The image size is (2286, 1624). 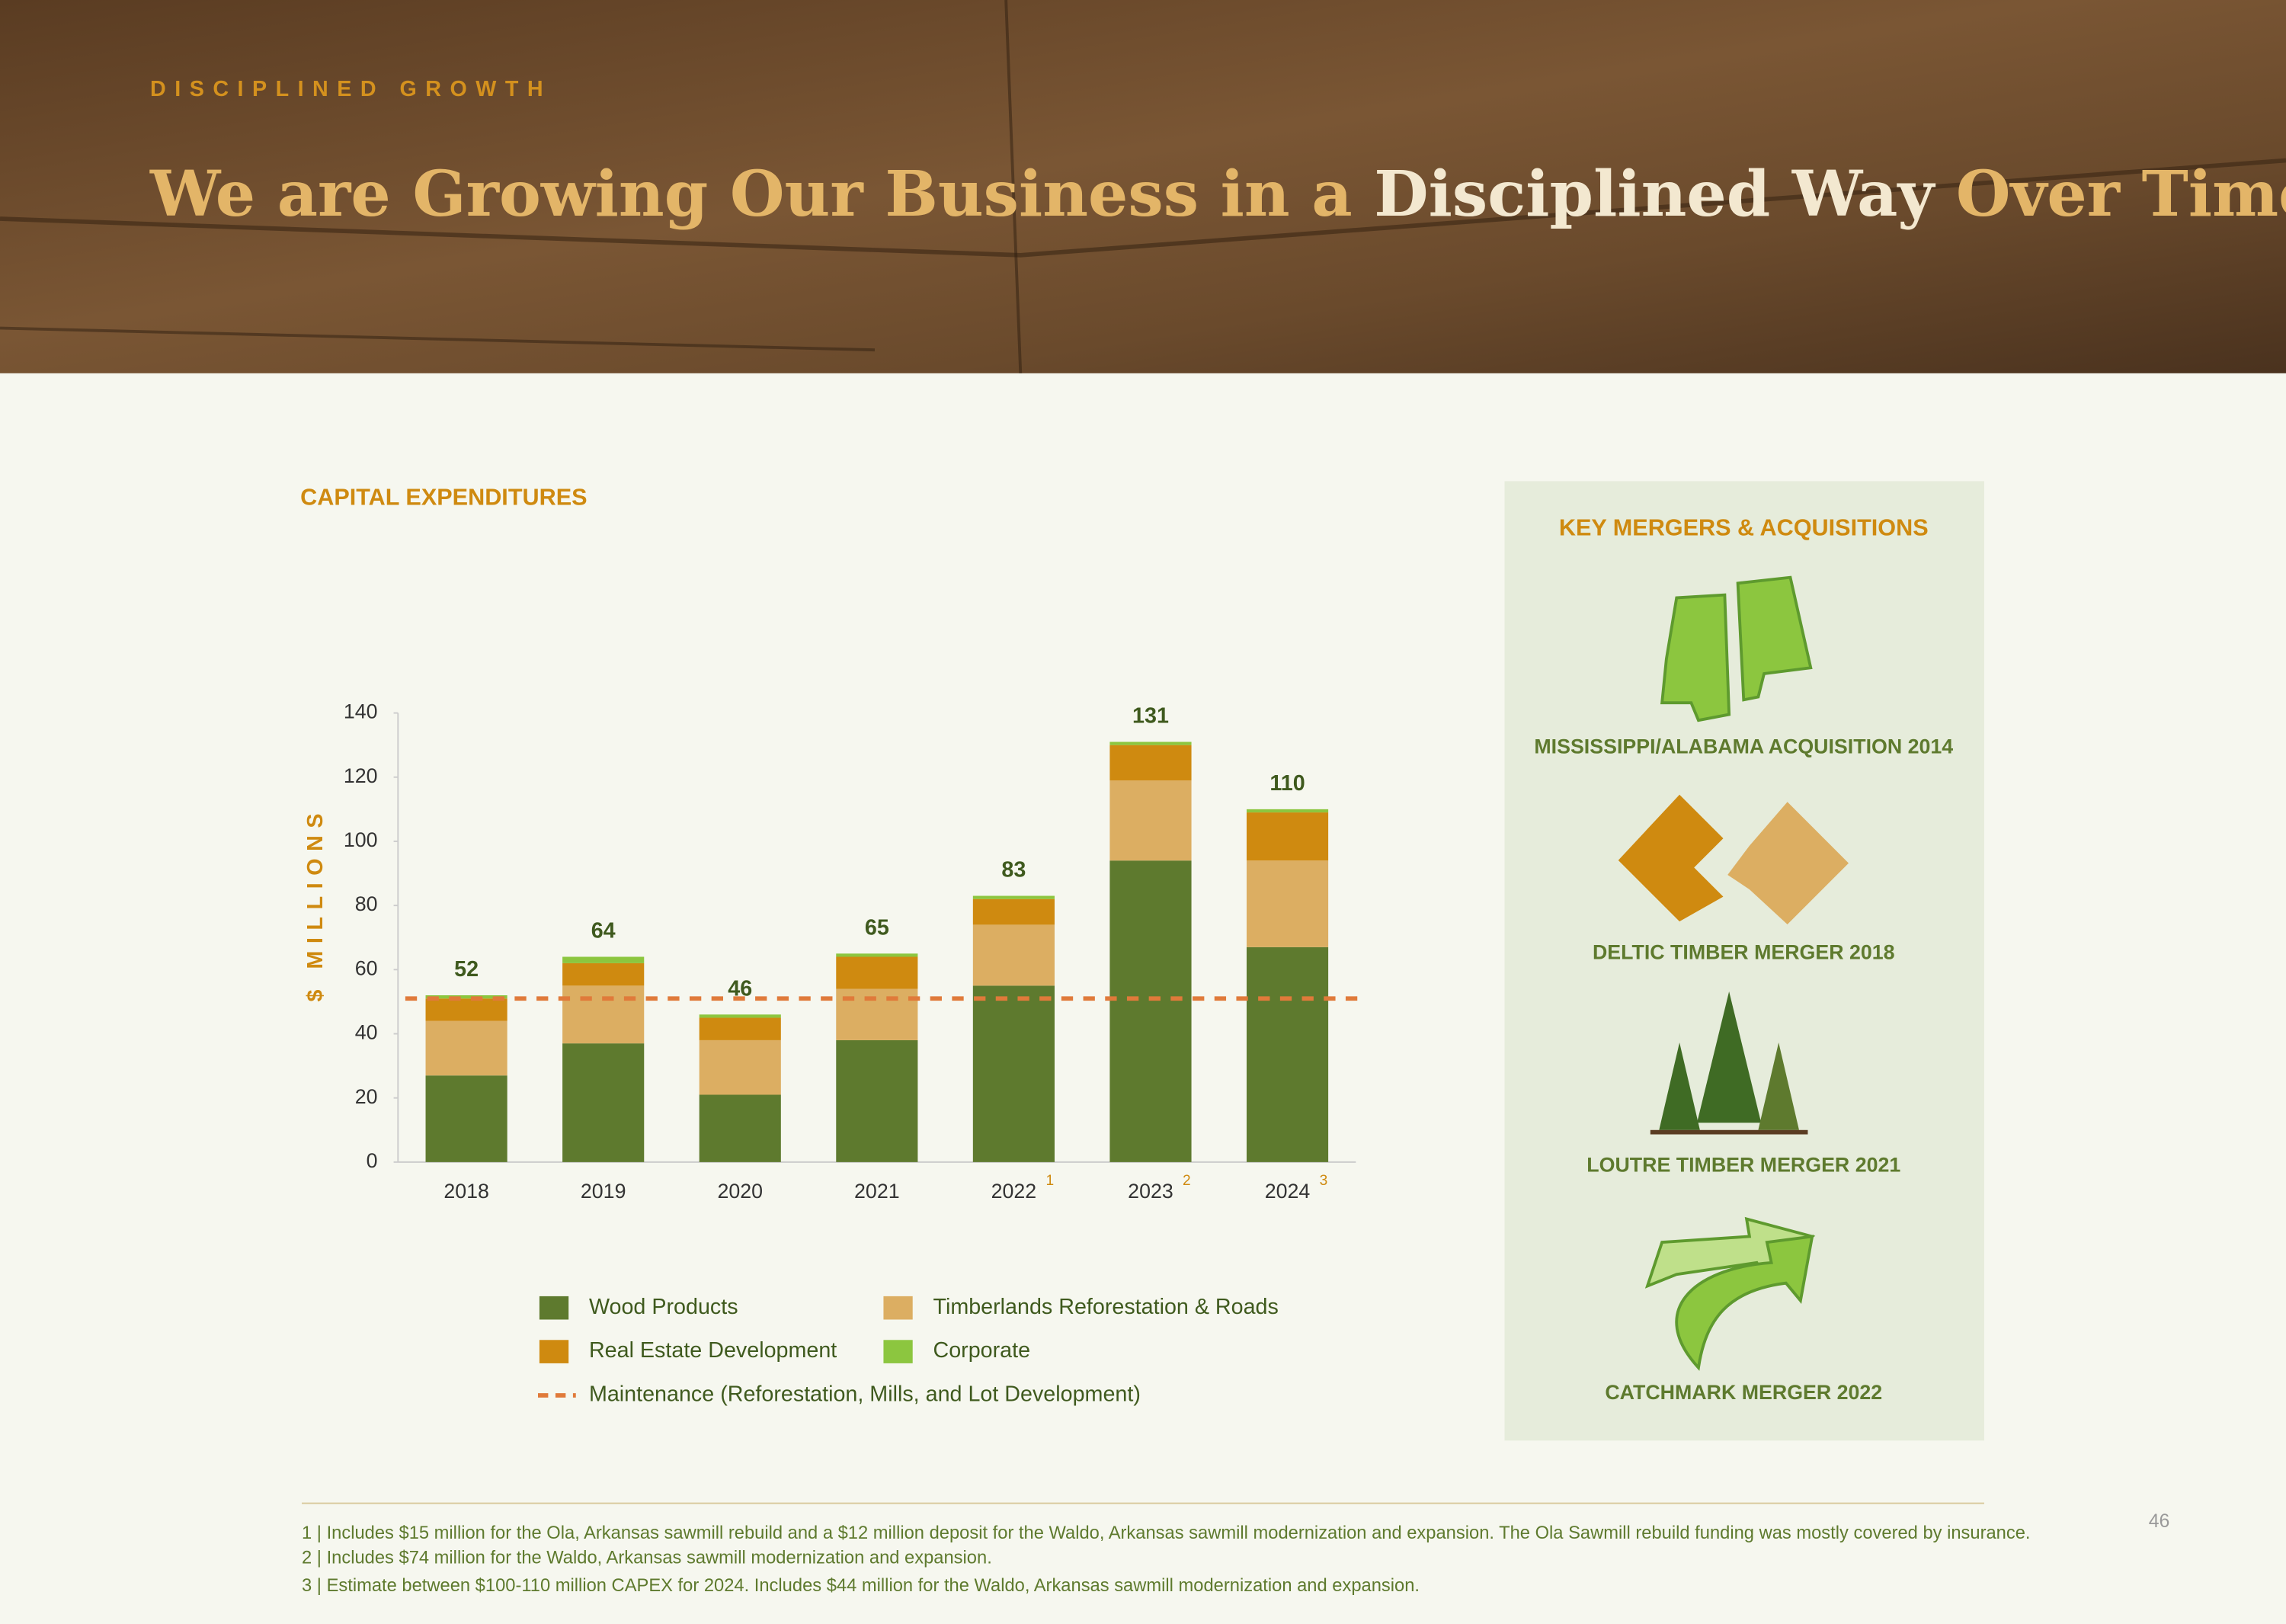 What do you see at coordinates (1730, 1294) in the screenshot?
I see `arrow-icon` at bounding box center [1730, 1294].